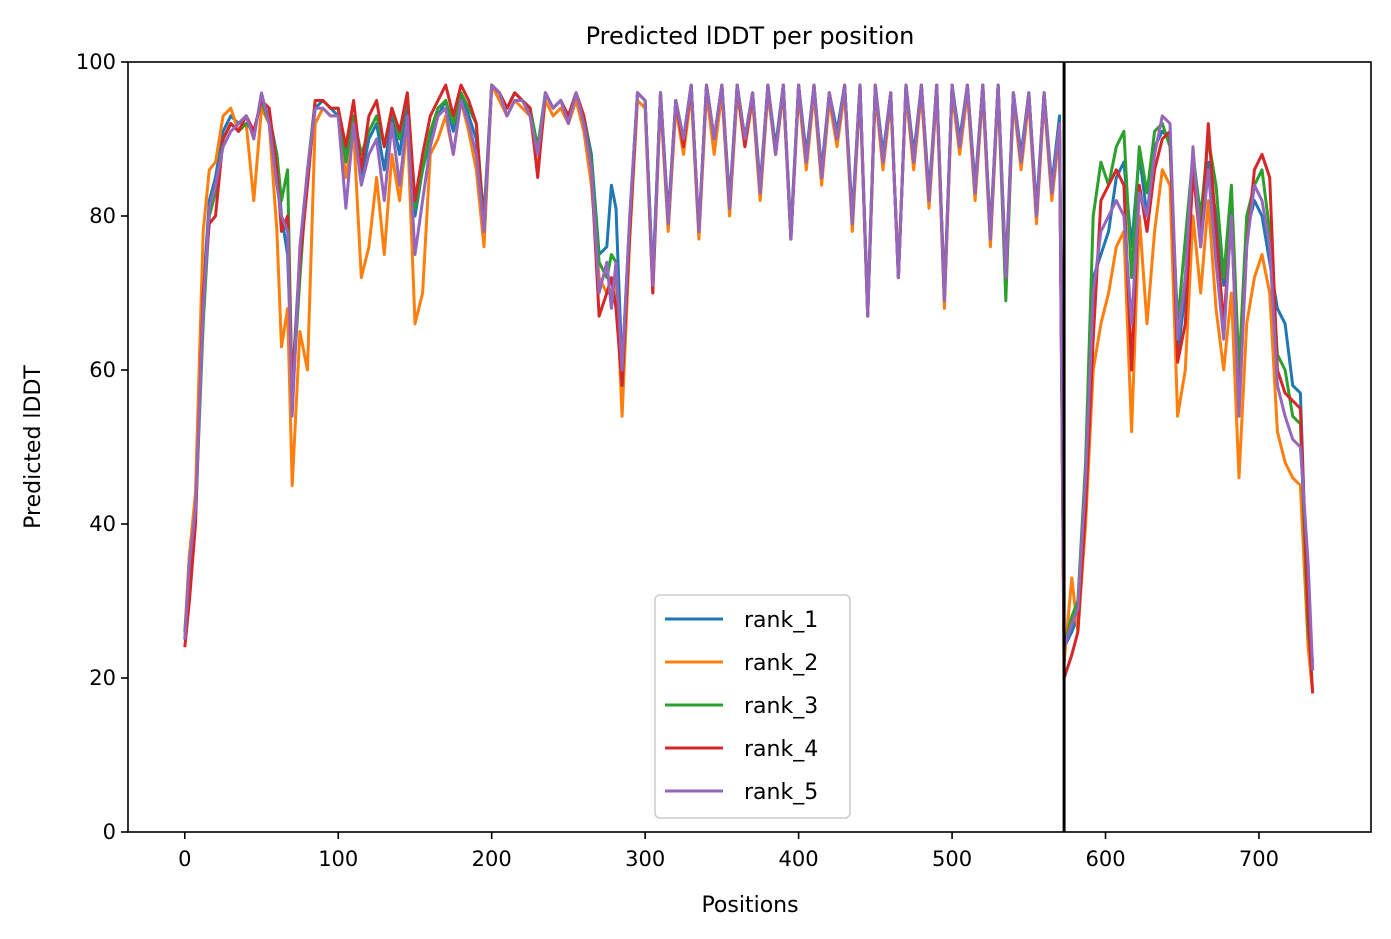  What do you see at coordinates (102, 678) in the screenshot?
I see `y-tick-label: 20` at bounding box center [102, 678].